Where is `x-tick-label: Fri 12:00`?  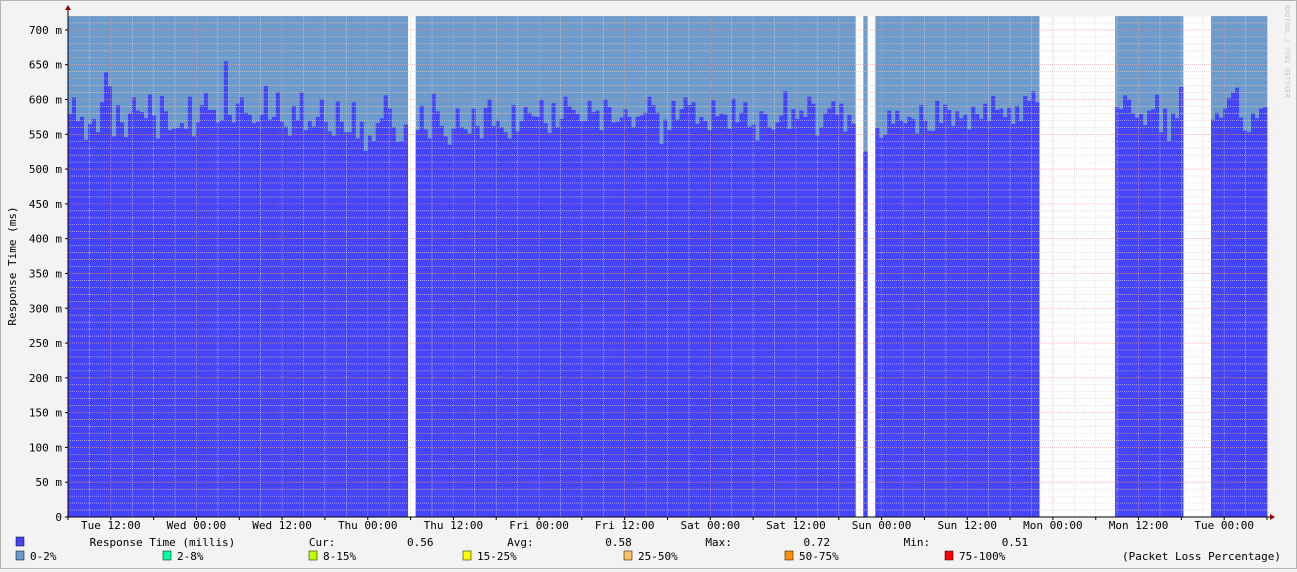
x-tick-label: Fri 12:00 is located at coordinates (625, 525).